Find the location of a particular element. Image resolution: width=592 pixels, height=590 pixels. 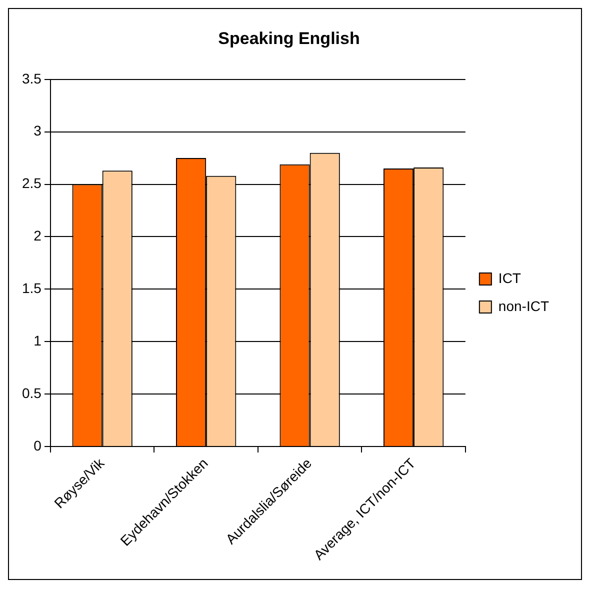

y-tick-label: 1.5 is located at coordinates (32, 288).